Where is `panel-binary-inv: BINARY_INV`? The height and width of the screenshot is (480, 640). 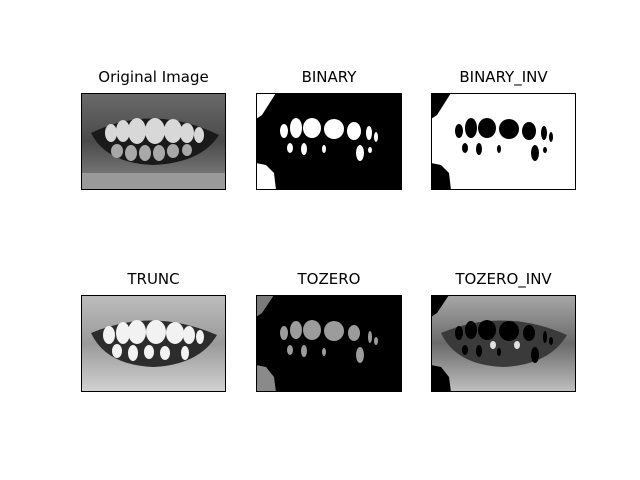 panel-binary-inv: BINARY_INV is located at coordinates (503, 129).